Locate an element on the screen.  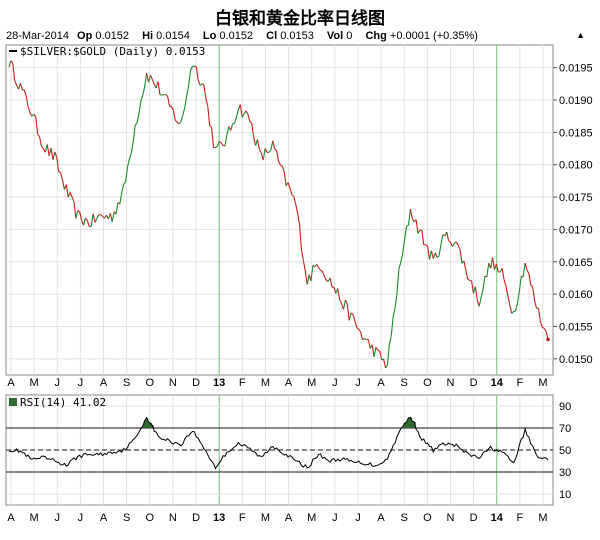
rsi-y-tick-label: 30 is located at coordinates (565, 473).